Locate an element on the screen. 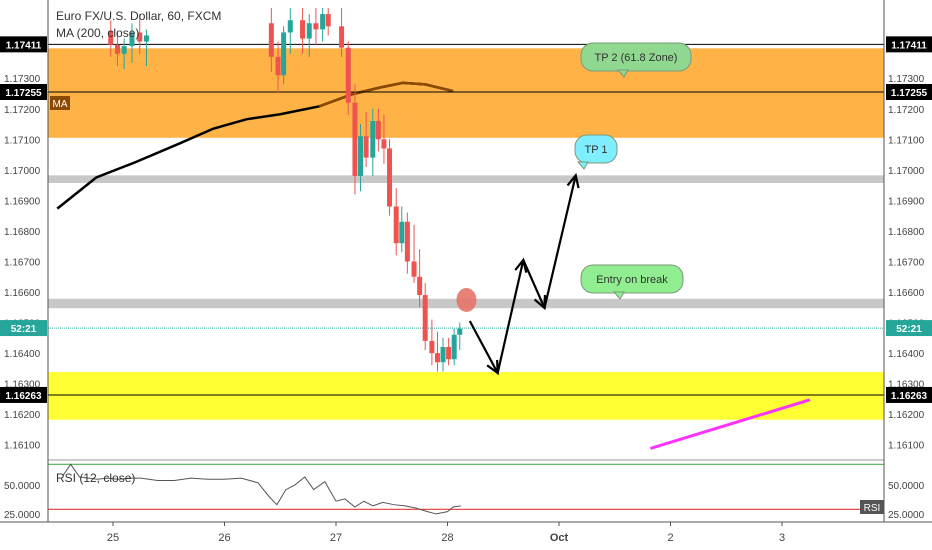  callout-2: Entry on break is located at coordinates (632, 282).